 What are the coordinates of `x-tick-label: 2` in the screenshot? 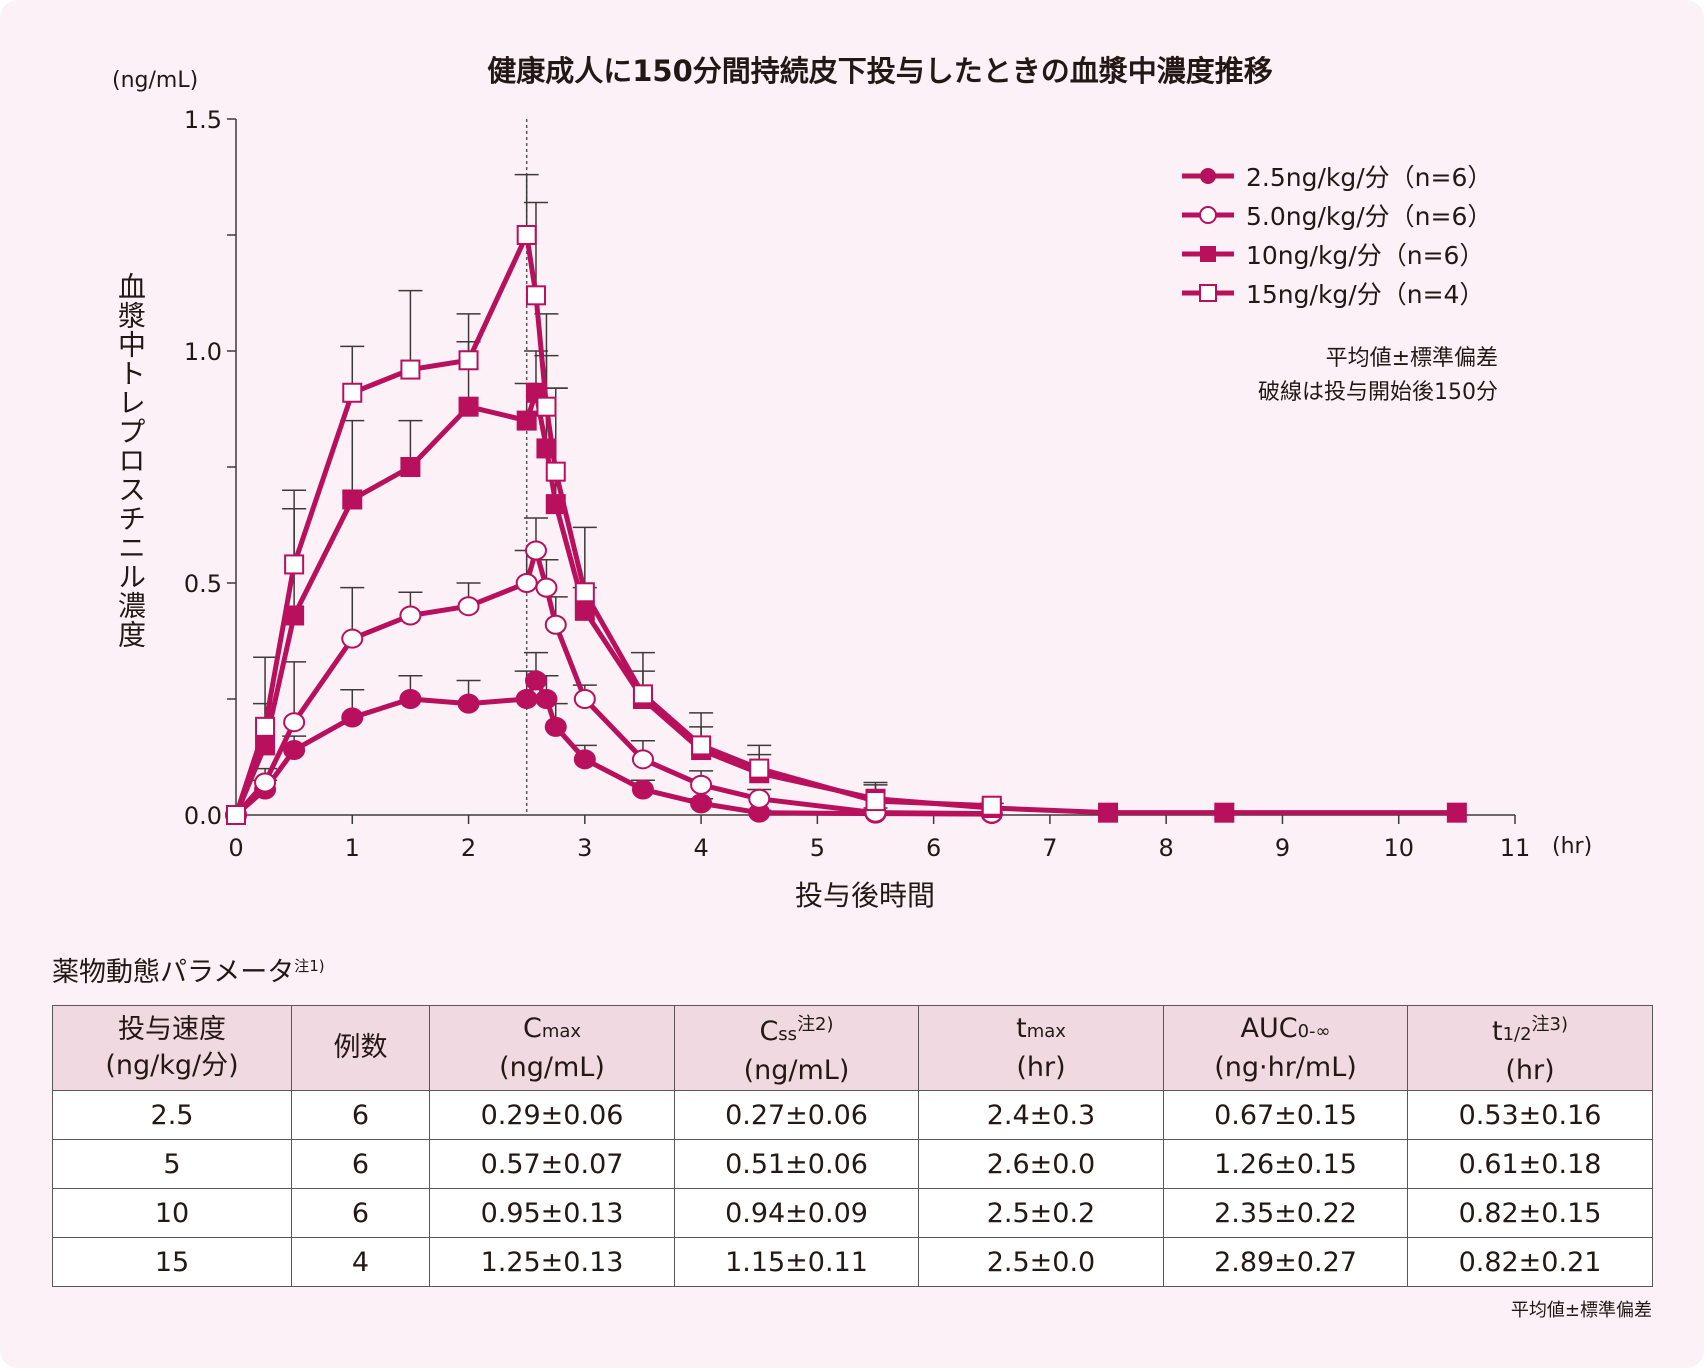 It's located at (468, 848).